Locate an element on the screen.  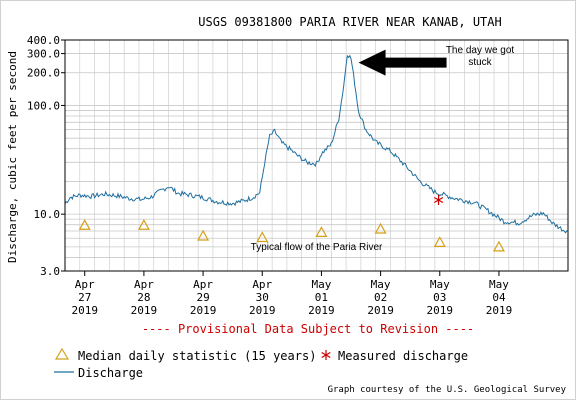
legend-asterisk-icon is located at coordinates (326, 355).